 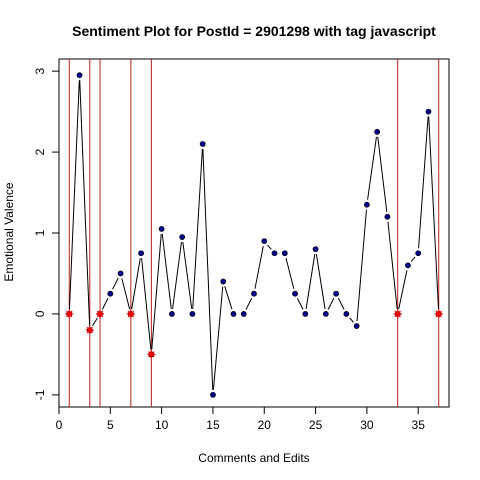 I want to click on x-tick-label: 15, so click(x=213, y=425).